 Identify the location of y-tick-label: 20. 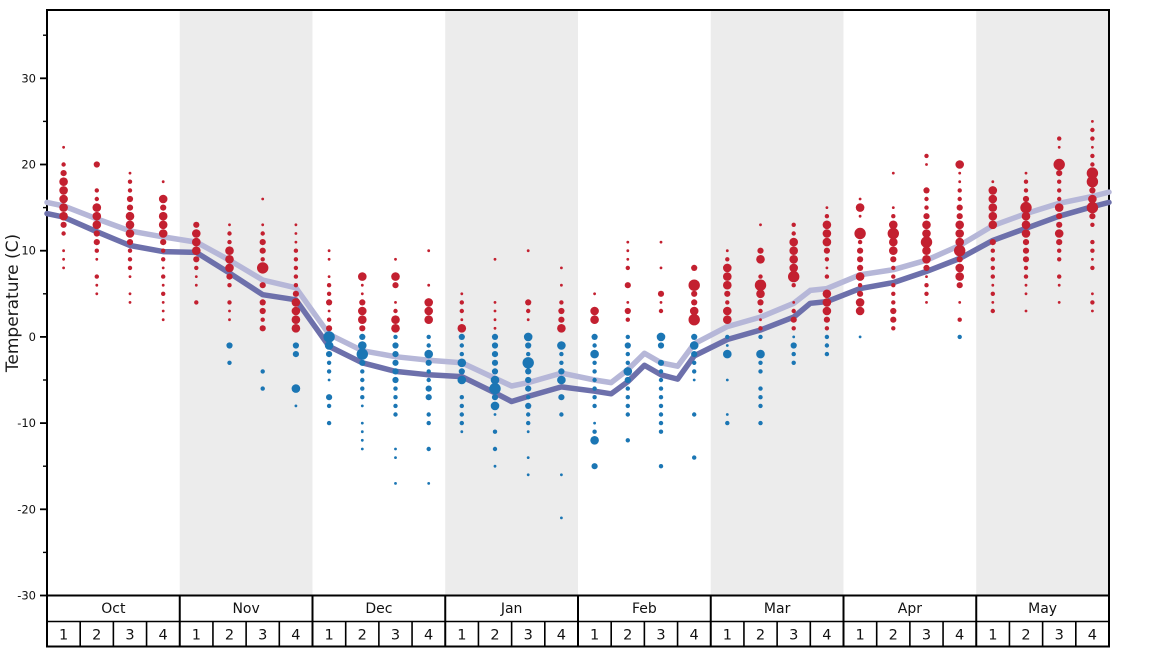
(28, 165).